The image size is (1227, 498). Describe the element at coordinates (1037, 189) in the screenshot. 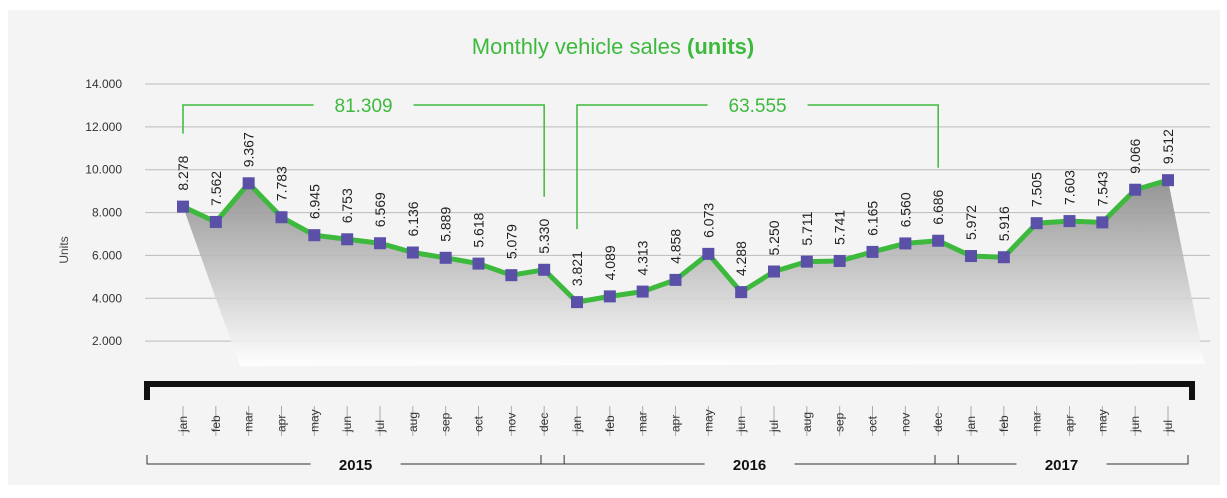

I see `value-label: 7.505` at that location.